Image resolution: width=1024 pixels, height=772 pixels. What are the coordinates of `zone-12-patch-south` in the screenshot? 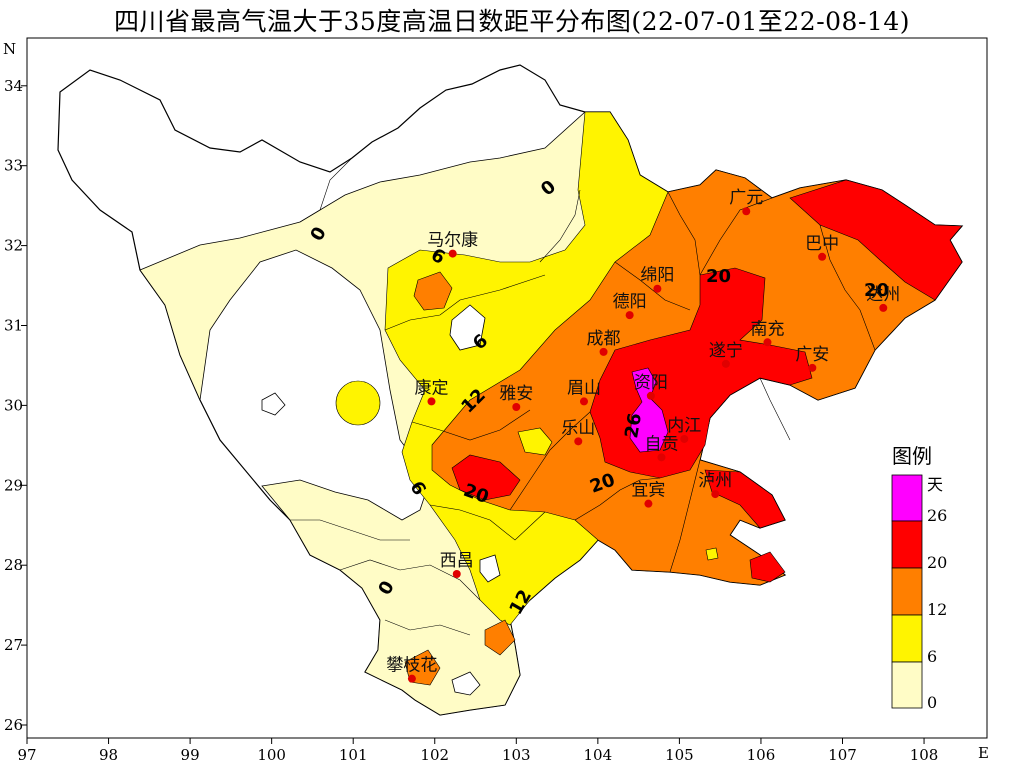 It's located at (500, 637).